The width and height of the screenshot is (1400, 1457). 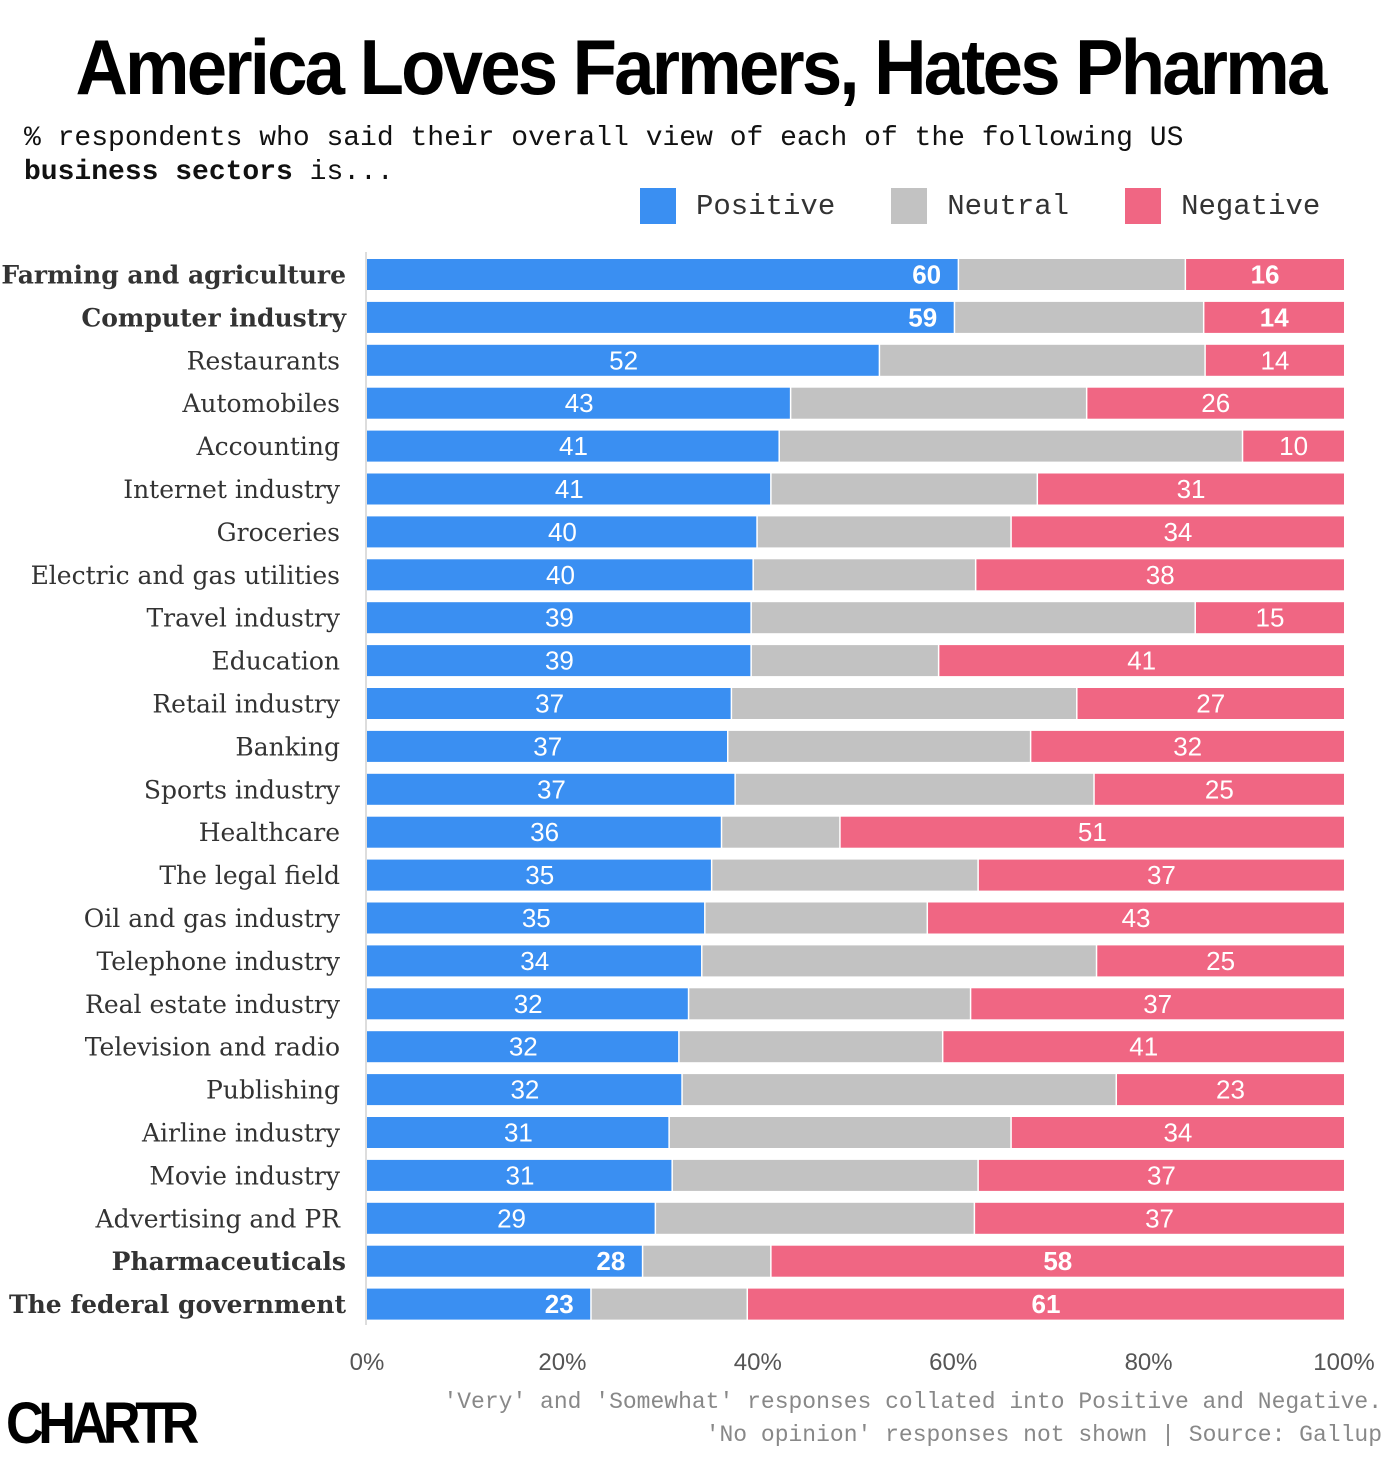 What do you see at coordinates (278, 532) in the screenshot?
I see `category-label: Groceries` at bounding box center [278, 532].